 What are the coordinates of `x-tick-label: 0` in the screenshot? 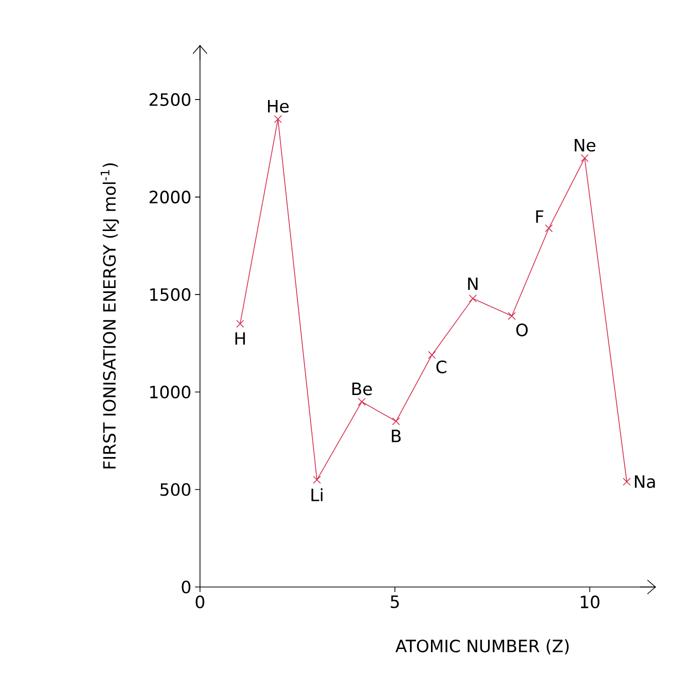 It's located at (200, 602).